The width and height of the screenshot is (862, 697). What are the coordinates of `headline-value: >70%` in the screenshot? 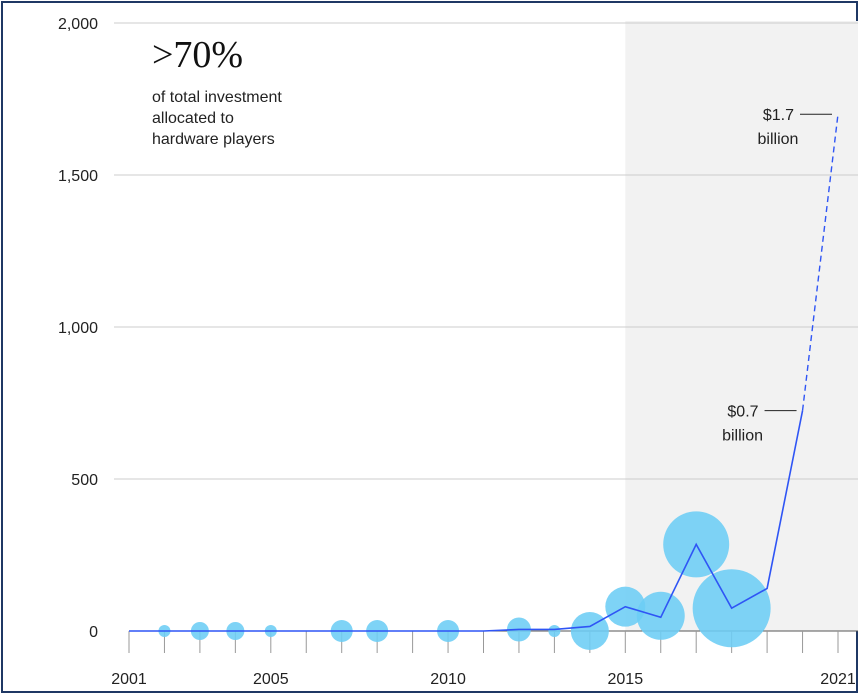 It's located at (198, 55).